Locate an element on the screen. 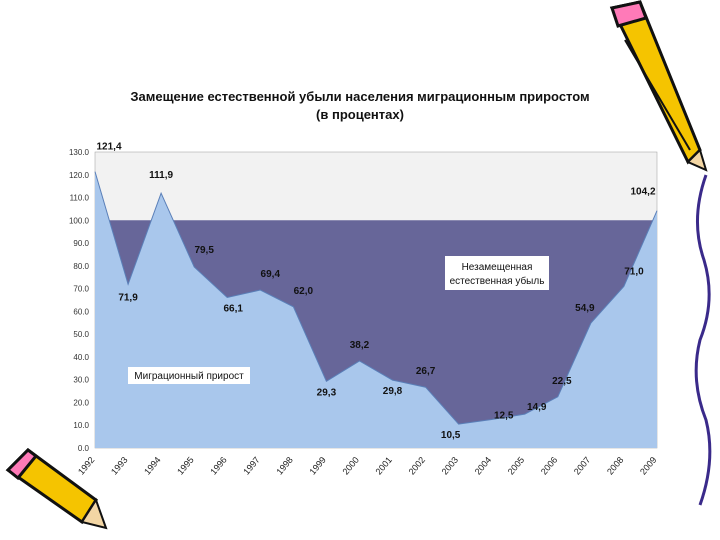 The image size is (720, 540). data-label: 10,5 is located at coordinates (451, 435).